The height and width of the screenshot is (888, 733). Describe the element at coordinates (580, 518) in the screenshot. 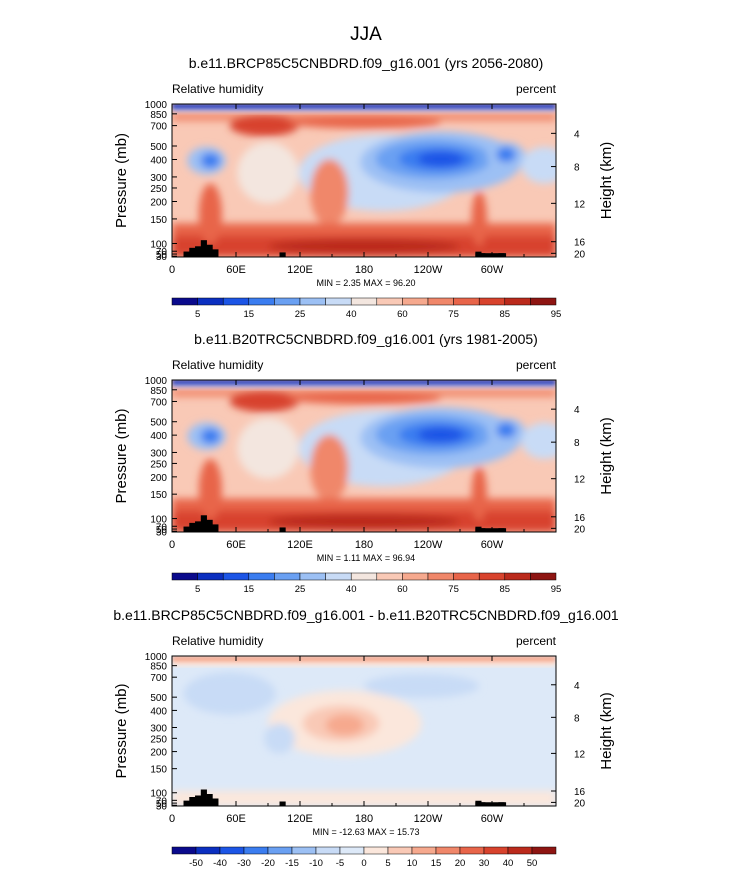

I see `height-tick-label: 16` at that location.